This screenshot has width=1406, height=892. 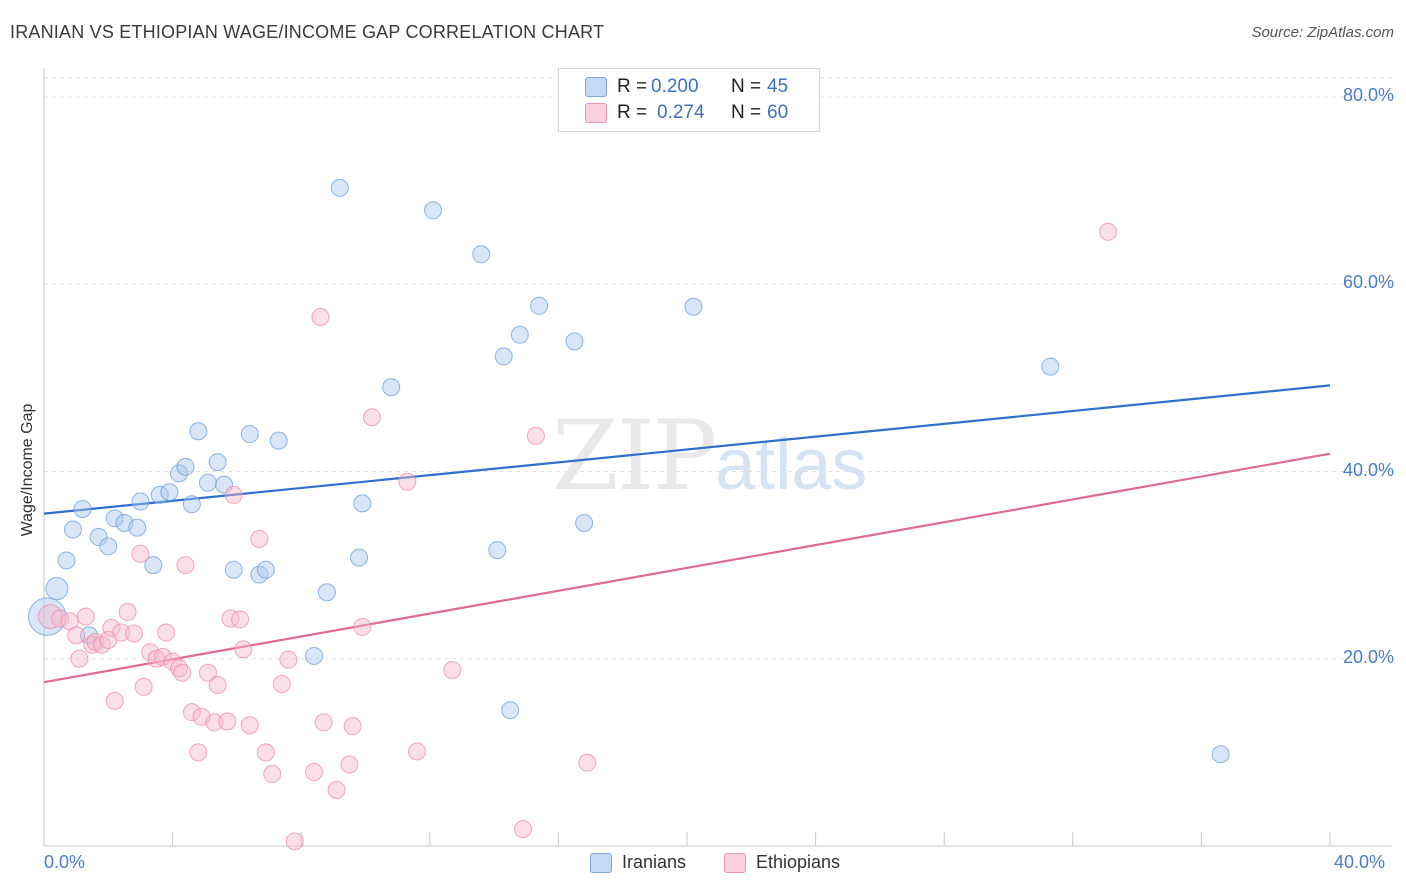 What do you see at coordinates (1368, 282) in the screenshot?
I see `y-tick-label: 60.0%` at bounding box center [1368, 282].